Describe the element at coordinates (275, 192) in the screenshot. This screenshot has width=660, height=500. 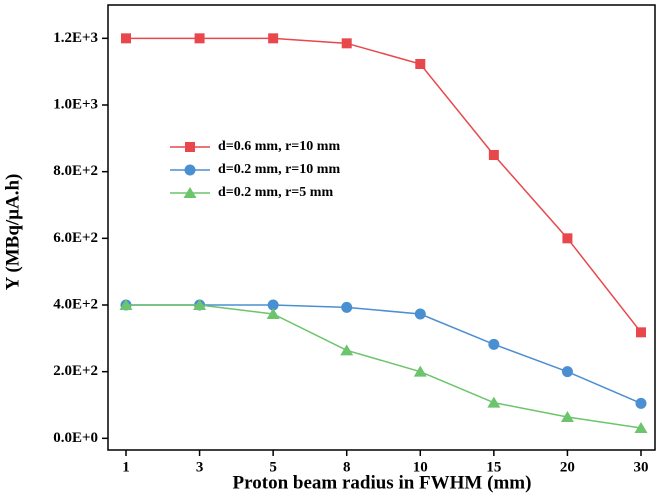
I see `legend-label: d=0.2 mm, r=5 mm` at that location.